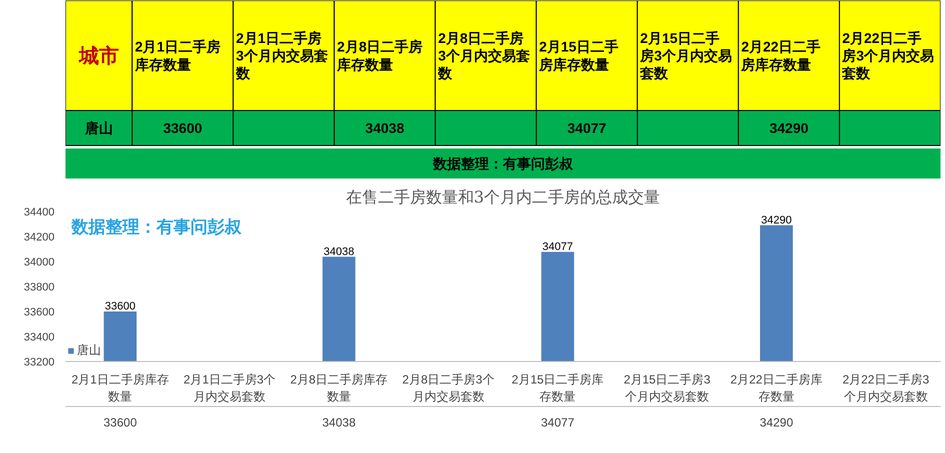 This screenshot has width=945, height=453. Describe the element at coordinates (780, 55) in the screenshot. I see `category-label: 2月22日二手房库存数量` at that location.